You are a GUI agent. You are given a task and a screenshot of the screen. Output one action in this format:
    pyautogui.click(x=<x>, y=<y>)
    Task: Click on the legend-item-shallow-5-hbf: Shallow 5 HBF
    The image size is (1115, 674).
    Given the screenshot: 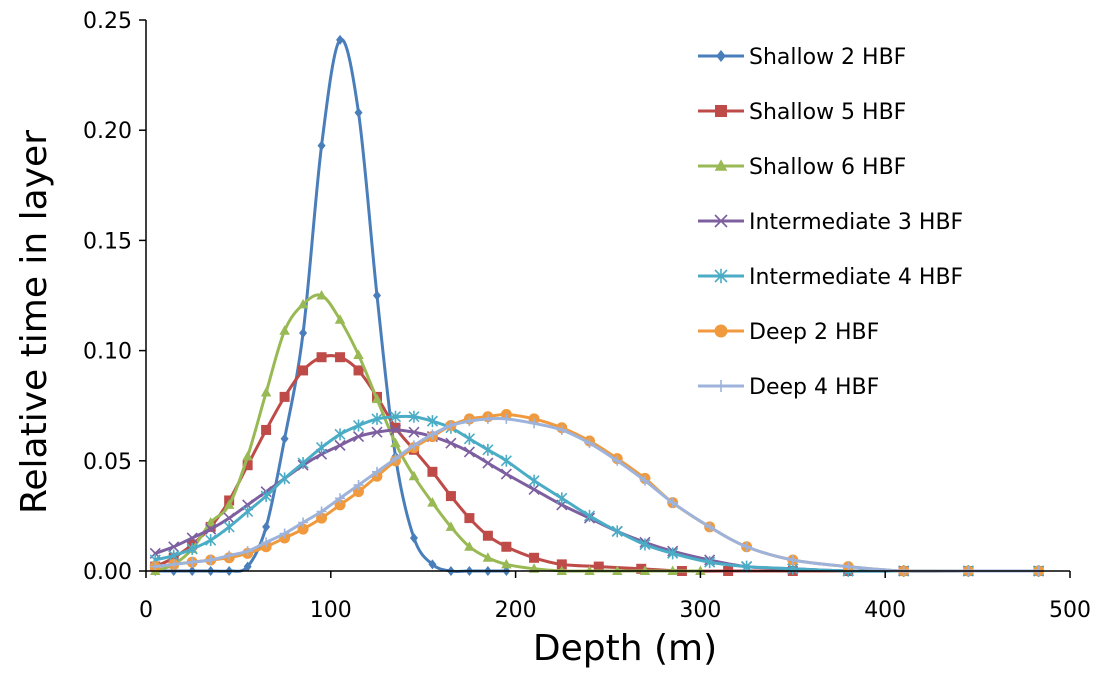 What is the action you would take?
    pyautogui.click(x=802, y=112)
    